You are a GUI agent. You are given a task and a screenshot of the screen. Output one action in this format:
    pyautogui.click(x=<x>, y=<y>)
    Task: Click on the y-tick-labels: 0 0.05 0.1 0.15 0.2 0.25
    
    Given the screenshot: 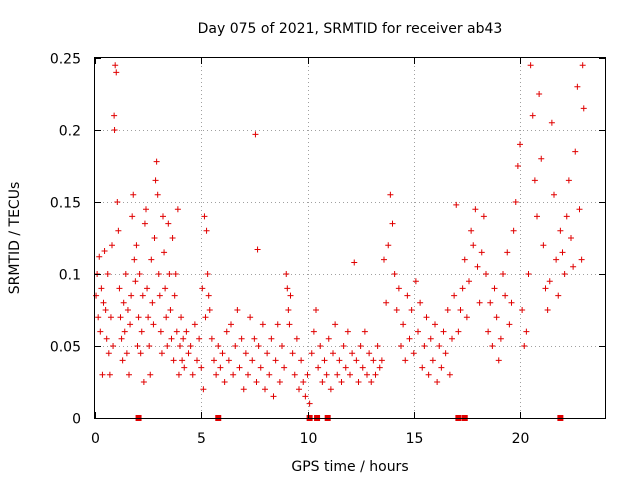 What is the action you would take?
    pyautogui.click(x=65, y=240)
    